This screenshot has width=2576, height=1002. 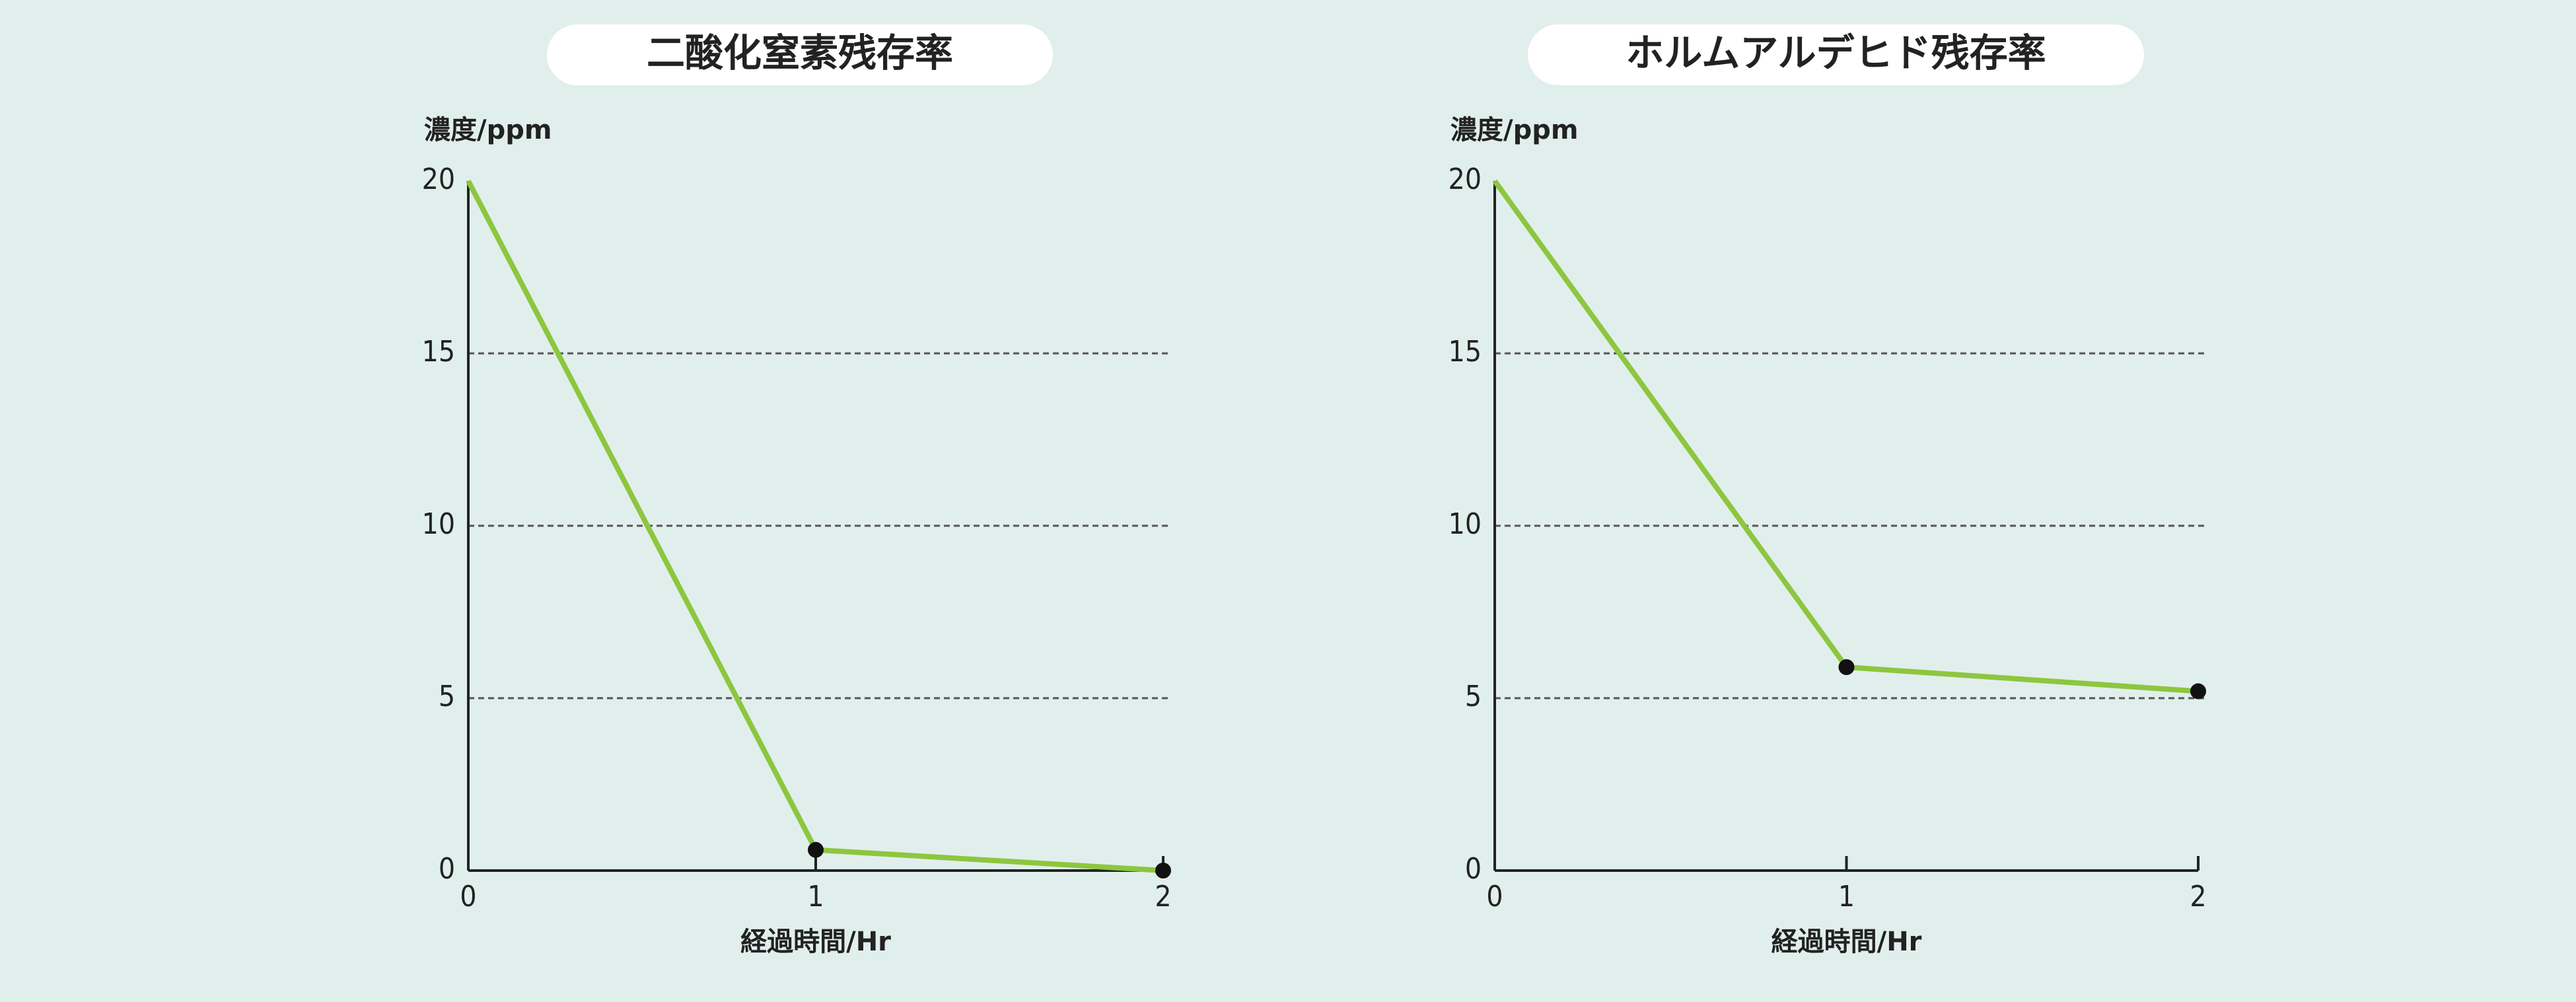 I want to click on chart-title: ホルムアルデヒド残存率, so click(x=1836, y=52).